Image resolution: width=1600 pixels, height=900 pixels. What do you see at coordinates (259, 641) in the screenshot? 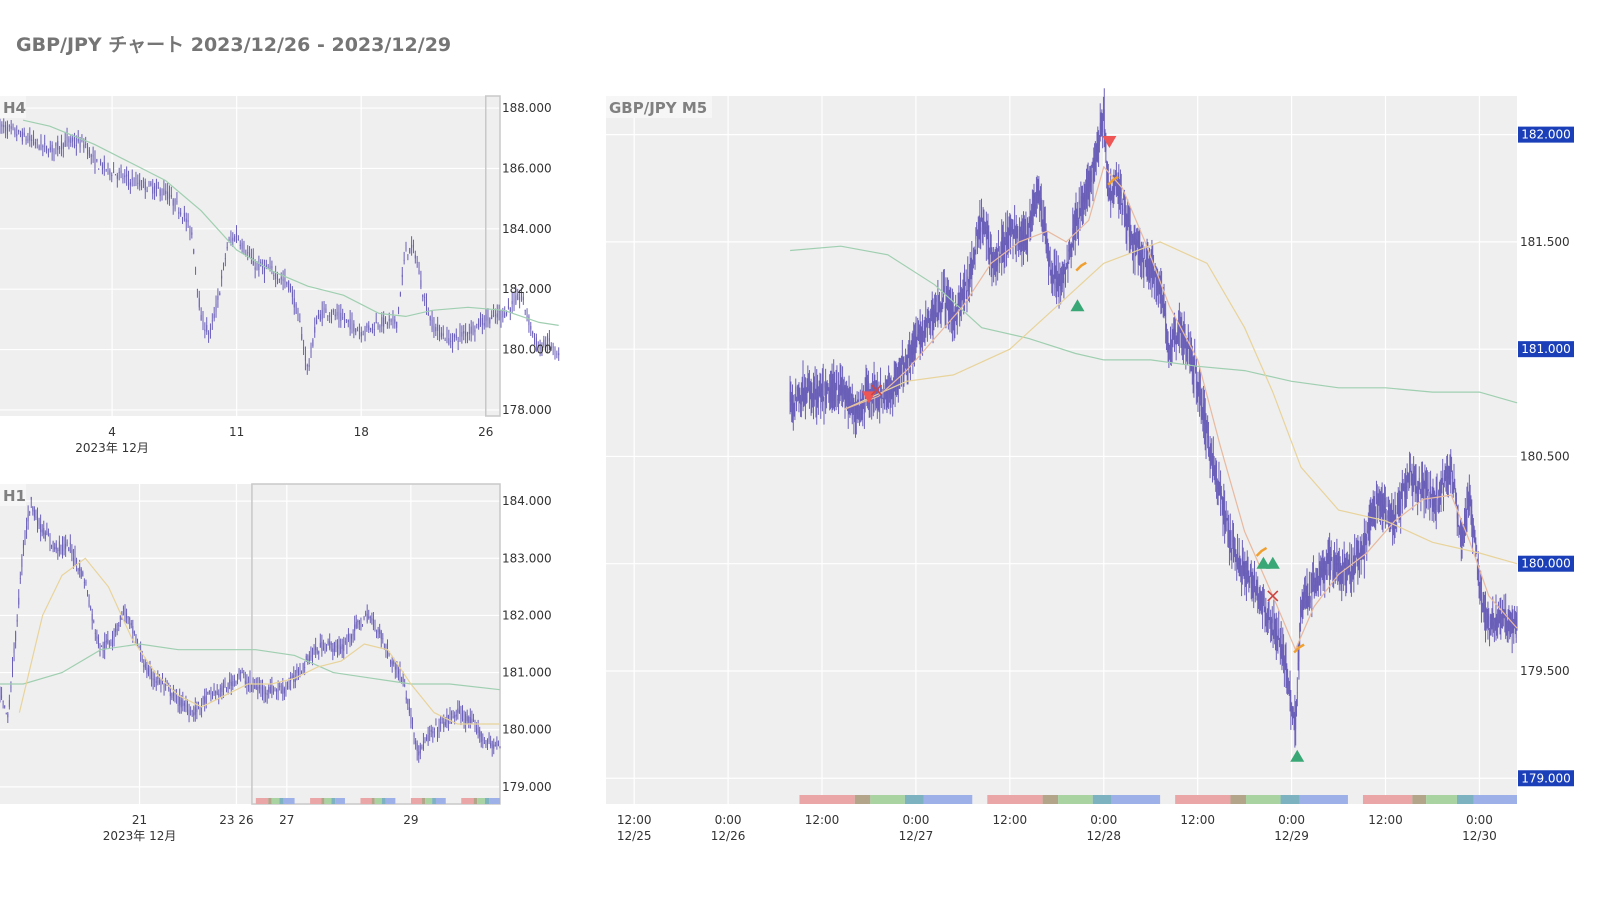
I see `ma-mid-line` at bounding box center [259, 641].